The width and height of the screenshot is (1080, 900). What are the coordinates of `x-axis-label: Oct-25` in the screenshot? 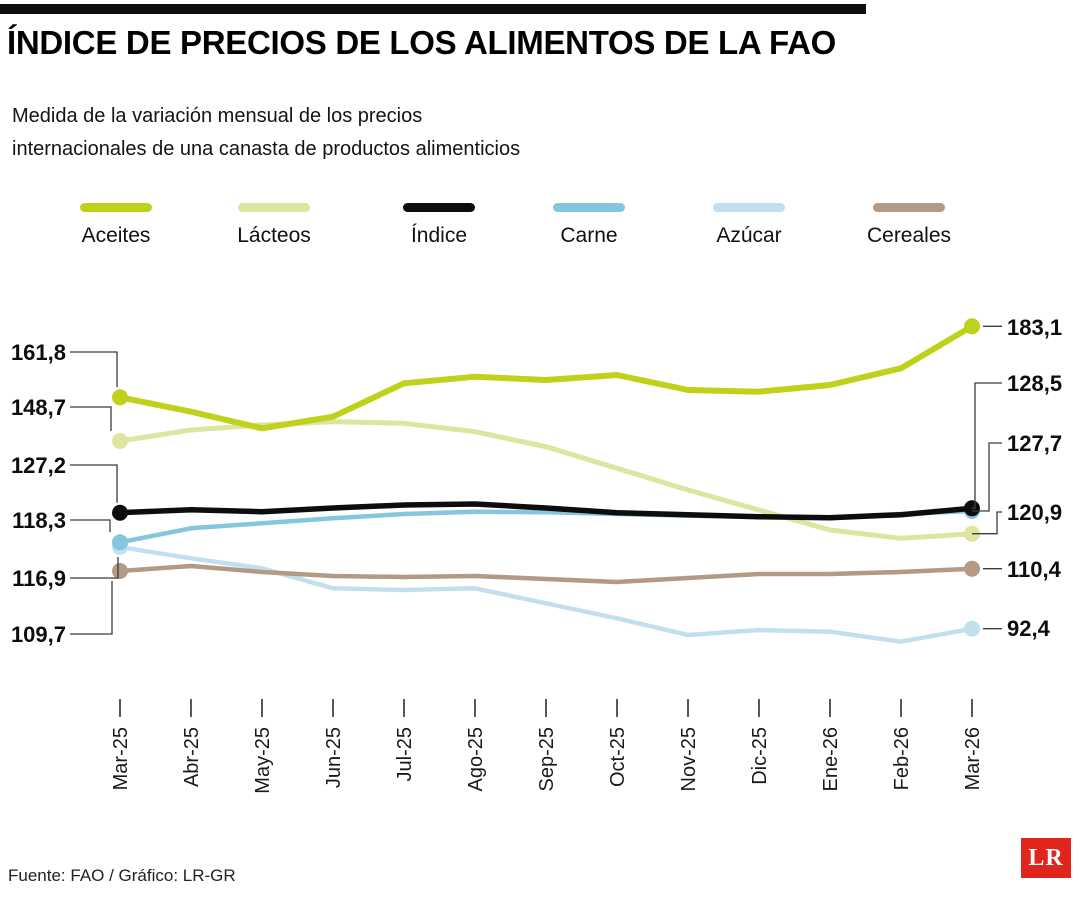 It's located at (618, 757).